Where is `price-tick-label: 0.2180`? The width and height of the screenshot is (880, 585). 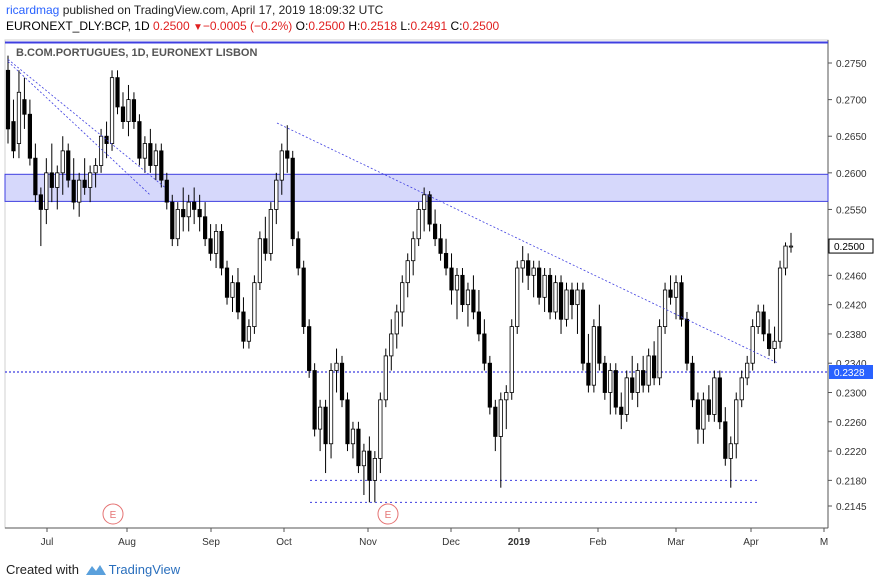 price-tick-label: 0.2180 is located at coordinates (851, 481).